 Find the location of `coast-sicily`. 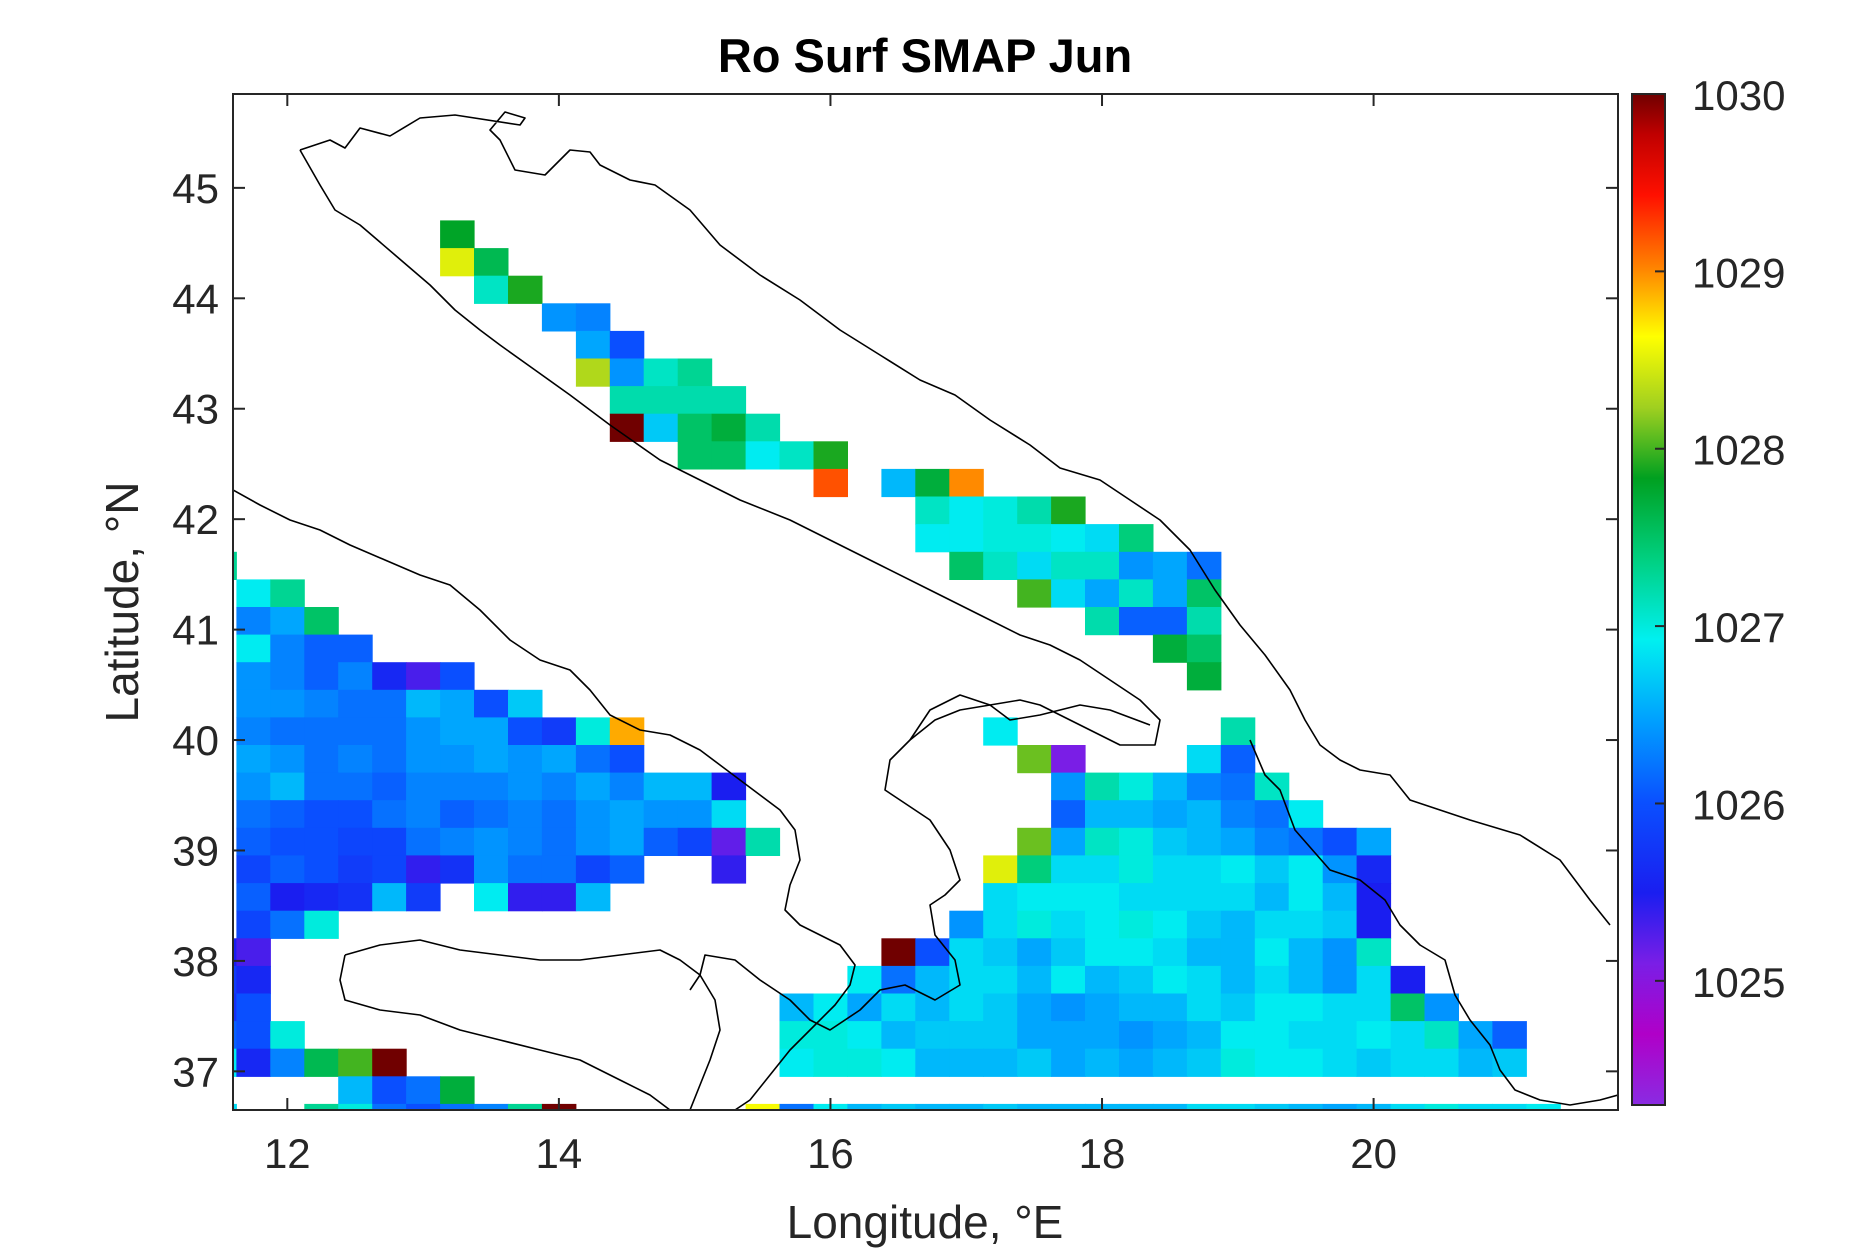

coast-sicily is located at coordinates (530, 1024).